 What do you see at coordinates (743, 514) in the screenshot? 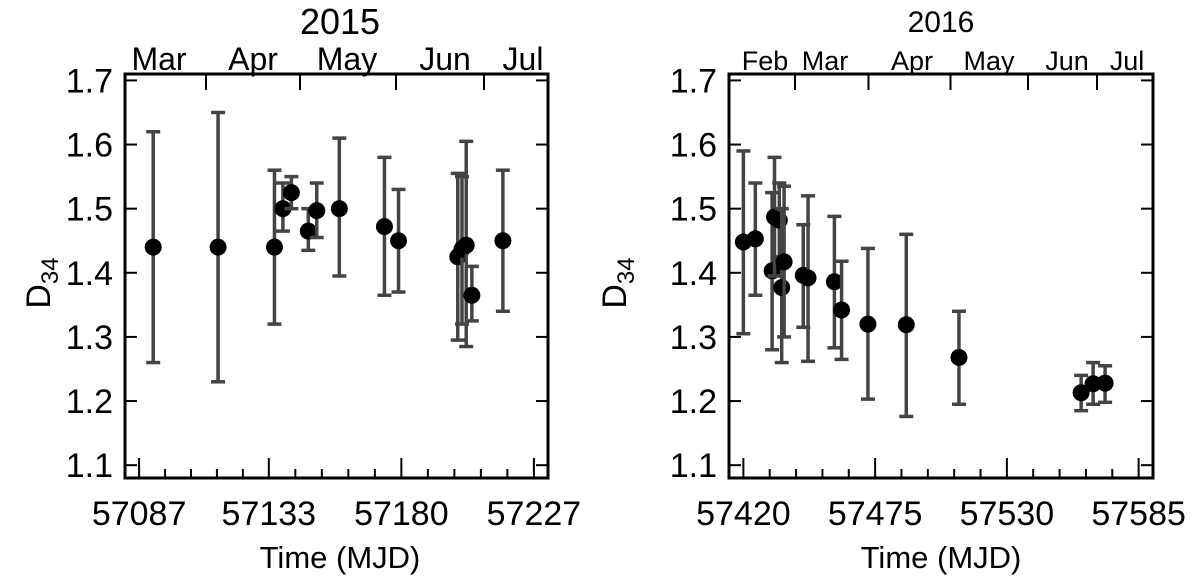
I see `x-tick-label: 57420` at bounding box center [743, 514].